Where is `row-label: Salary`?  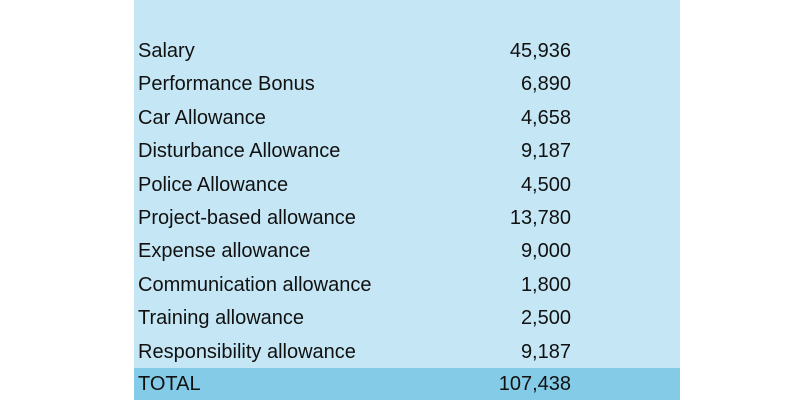
row-label: Salary is located at coordinates (166, 51).